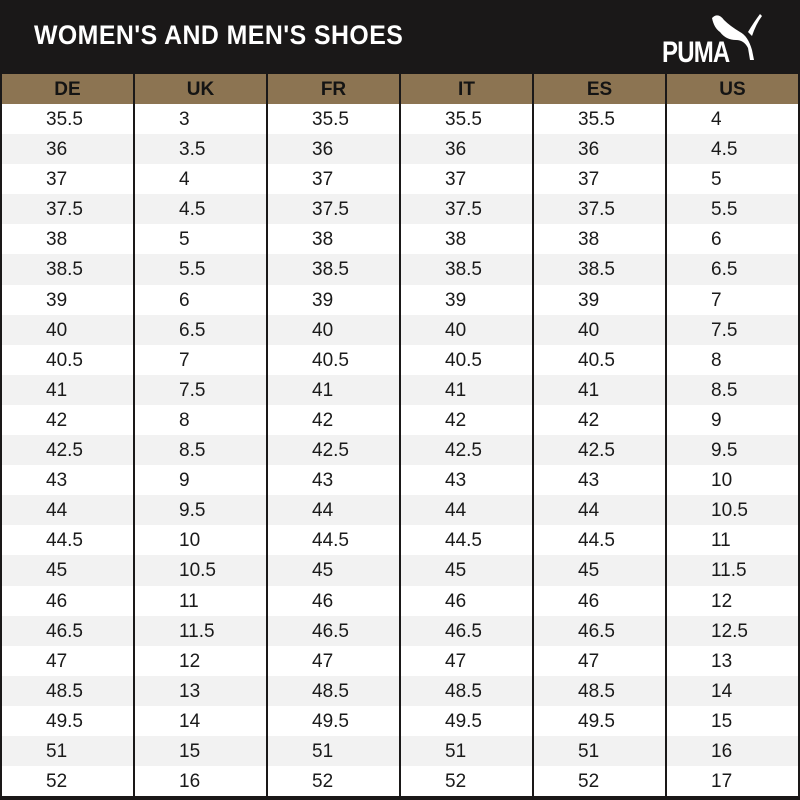  I want to click on cell-us: 15, so click(722, 721).